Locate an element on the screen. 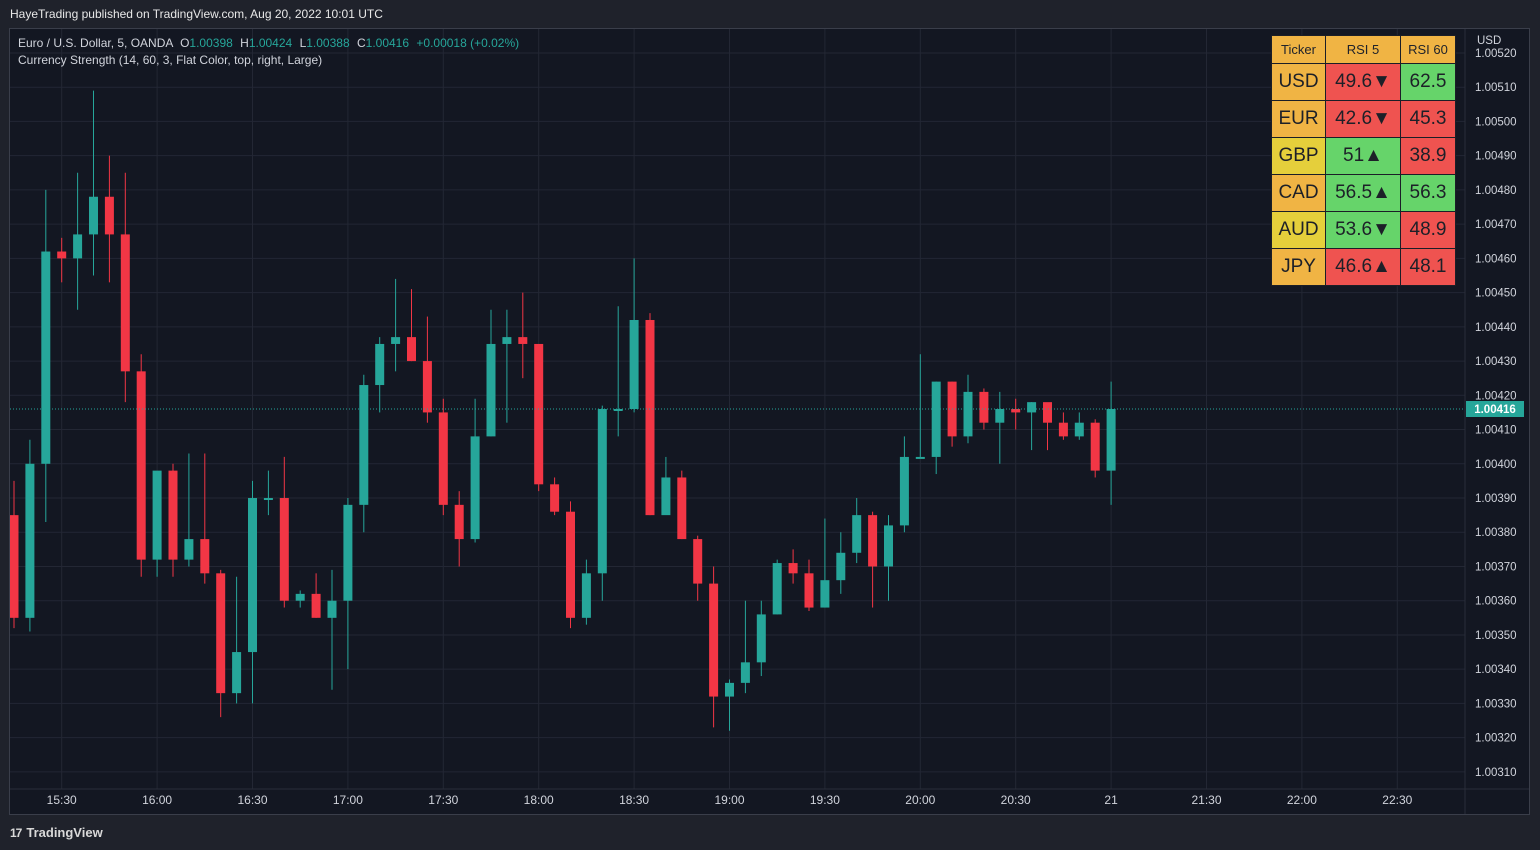  last-price-label: 1.00416 is located at coordinates (1495, 410).